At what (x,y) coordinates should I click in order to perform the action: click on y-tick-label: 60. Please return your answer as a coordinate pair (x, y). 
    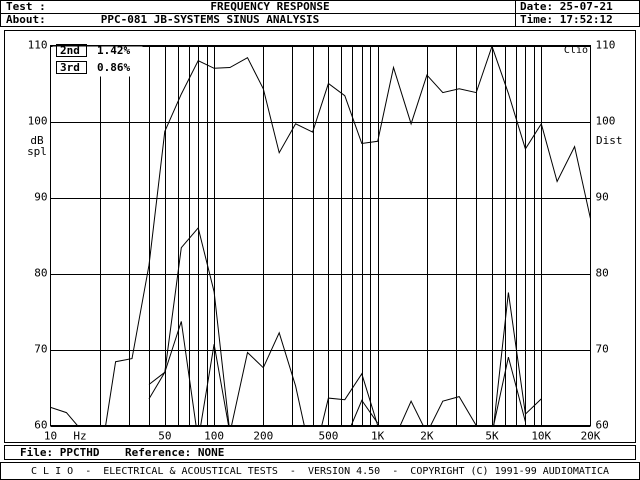
    Looking at the image, I should click on (40, 425).